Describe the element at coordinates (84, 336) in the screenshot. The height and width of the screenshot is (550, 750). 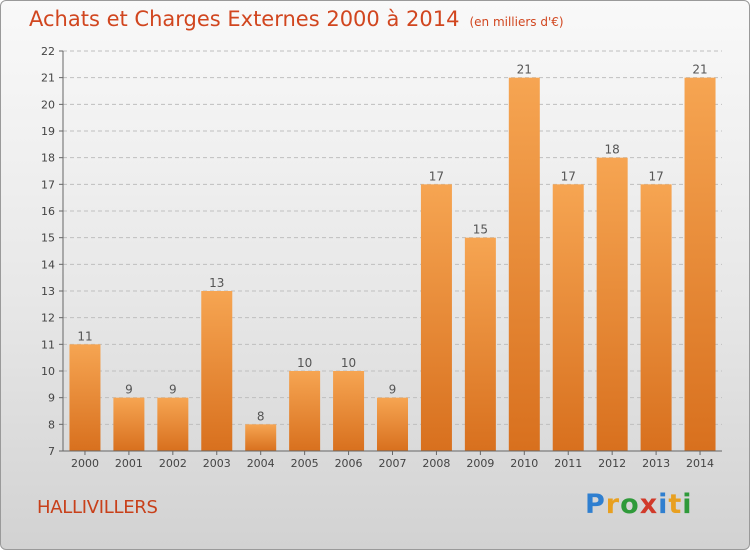
I see `value-label: 11` at that location.